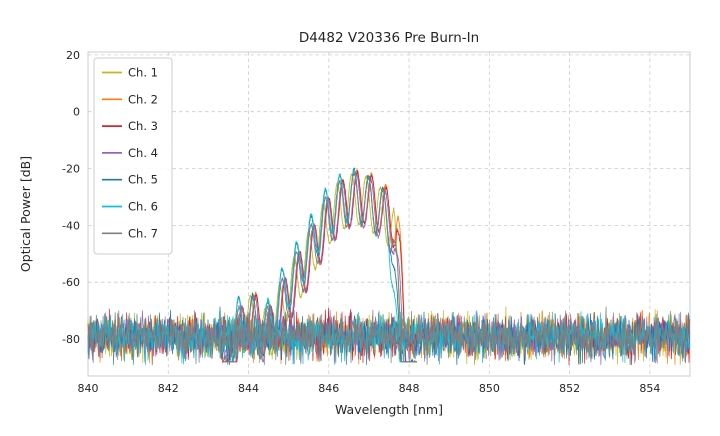 Image resolution: width=720 pixels, height=436 pixels. What do you see at coordinates (248, 388) in the screenshot?
I see `x-tick-label: 844` at bounding box center [248, 388].